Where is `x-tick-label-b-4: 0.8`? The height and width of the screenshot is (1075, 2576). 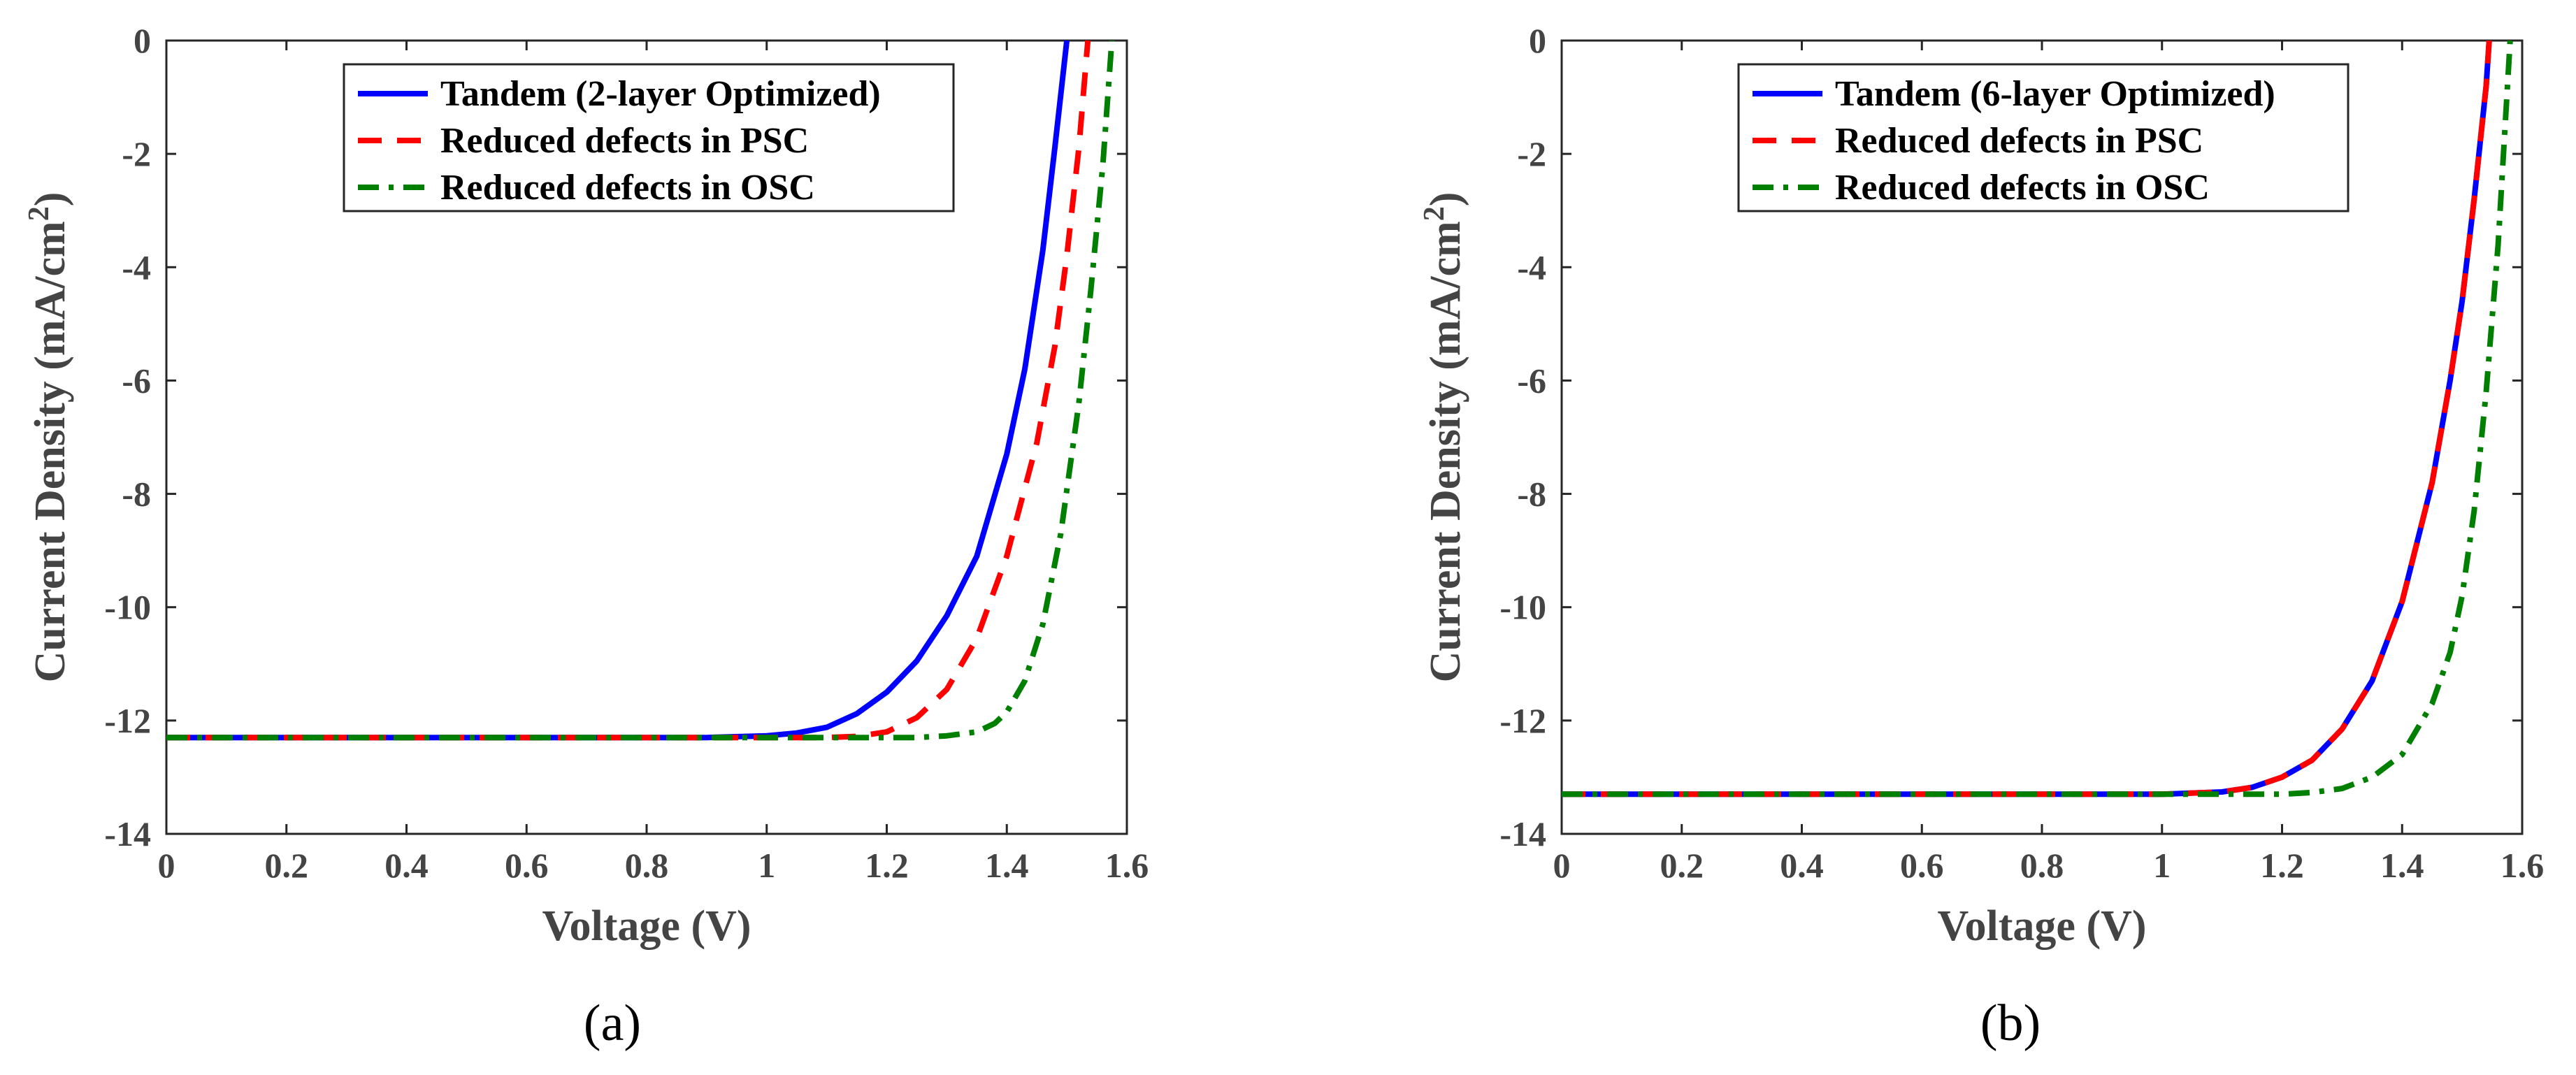
x-tick-label-b-4: 0.8 is located at coordinates (2042, 865).